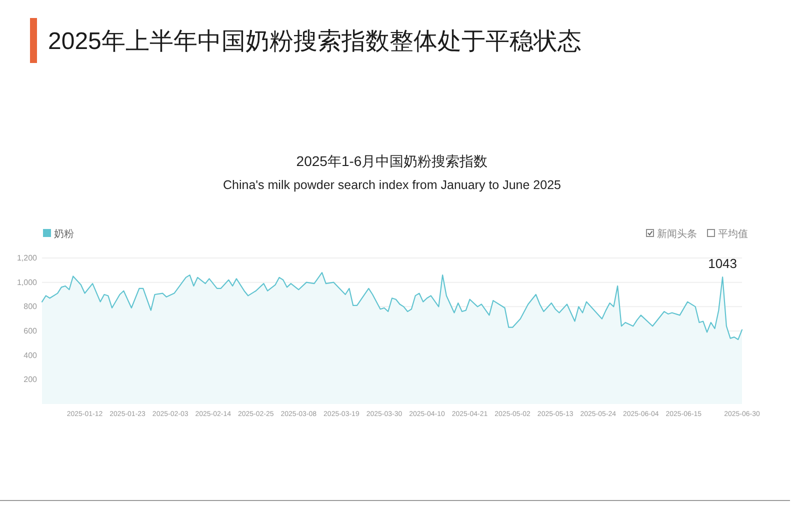 This screenshot has width=800, height=520. Describe the element at coordinates (31, 379) in the screenshot. I see `y-tick-label: 200` at that location.